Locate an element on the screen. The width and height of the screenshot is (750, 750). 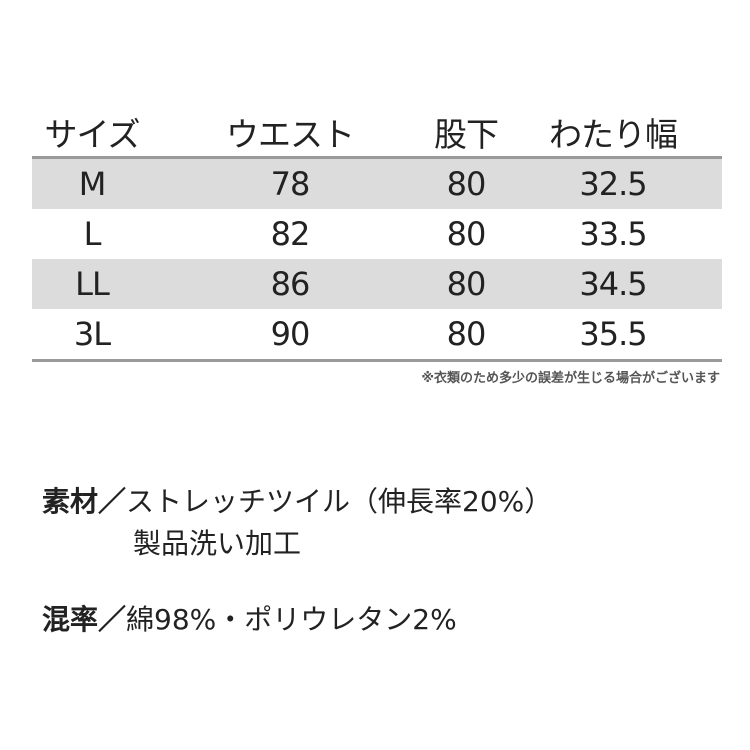
cell-waist: 86 is located at coordinates (290, 284).